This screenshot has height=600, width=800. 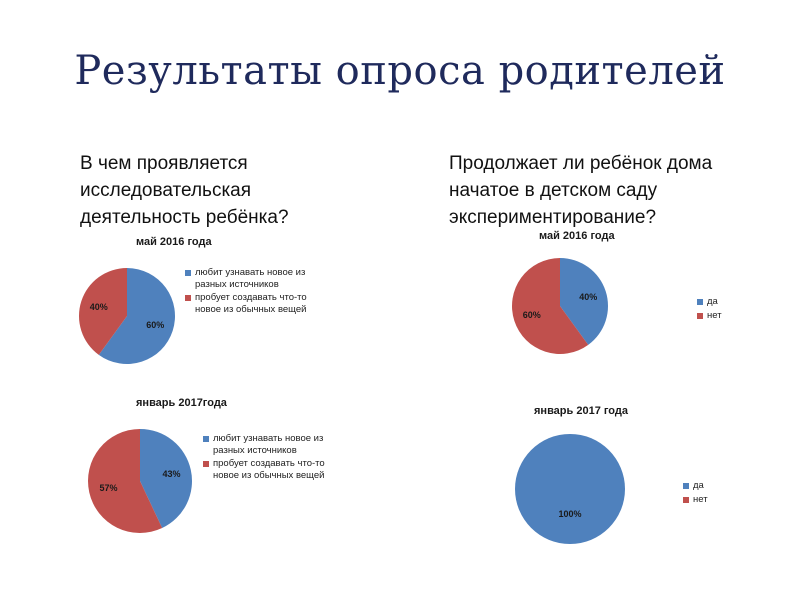 I want to click on pie-data-label: 100%, so click(x=569, y=514).